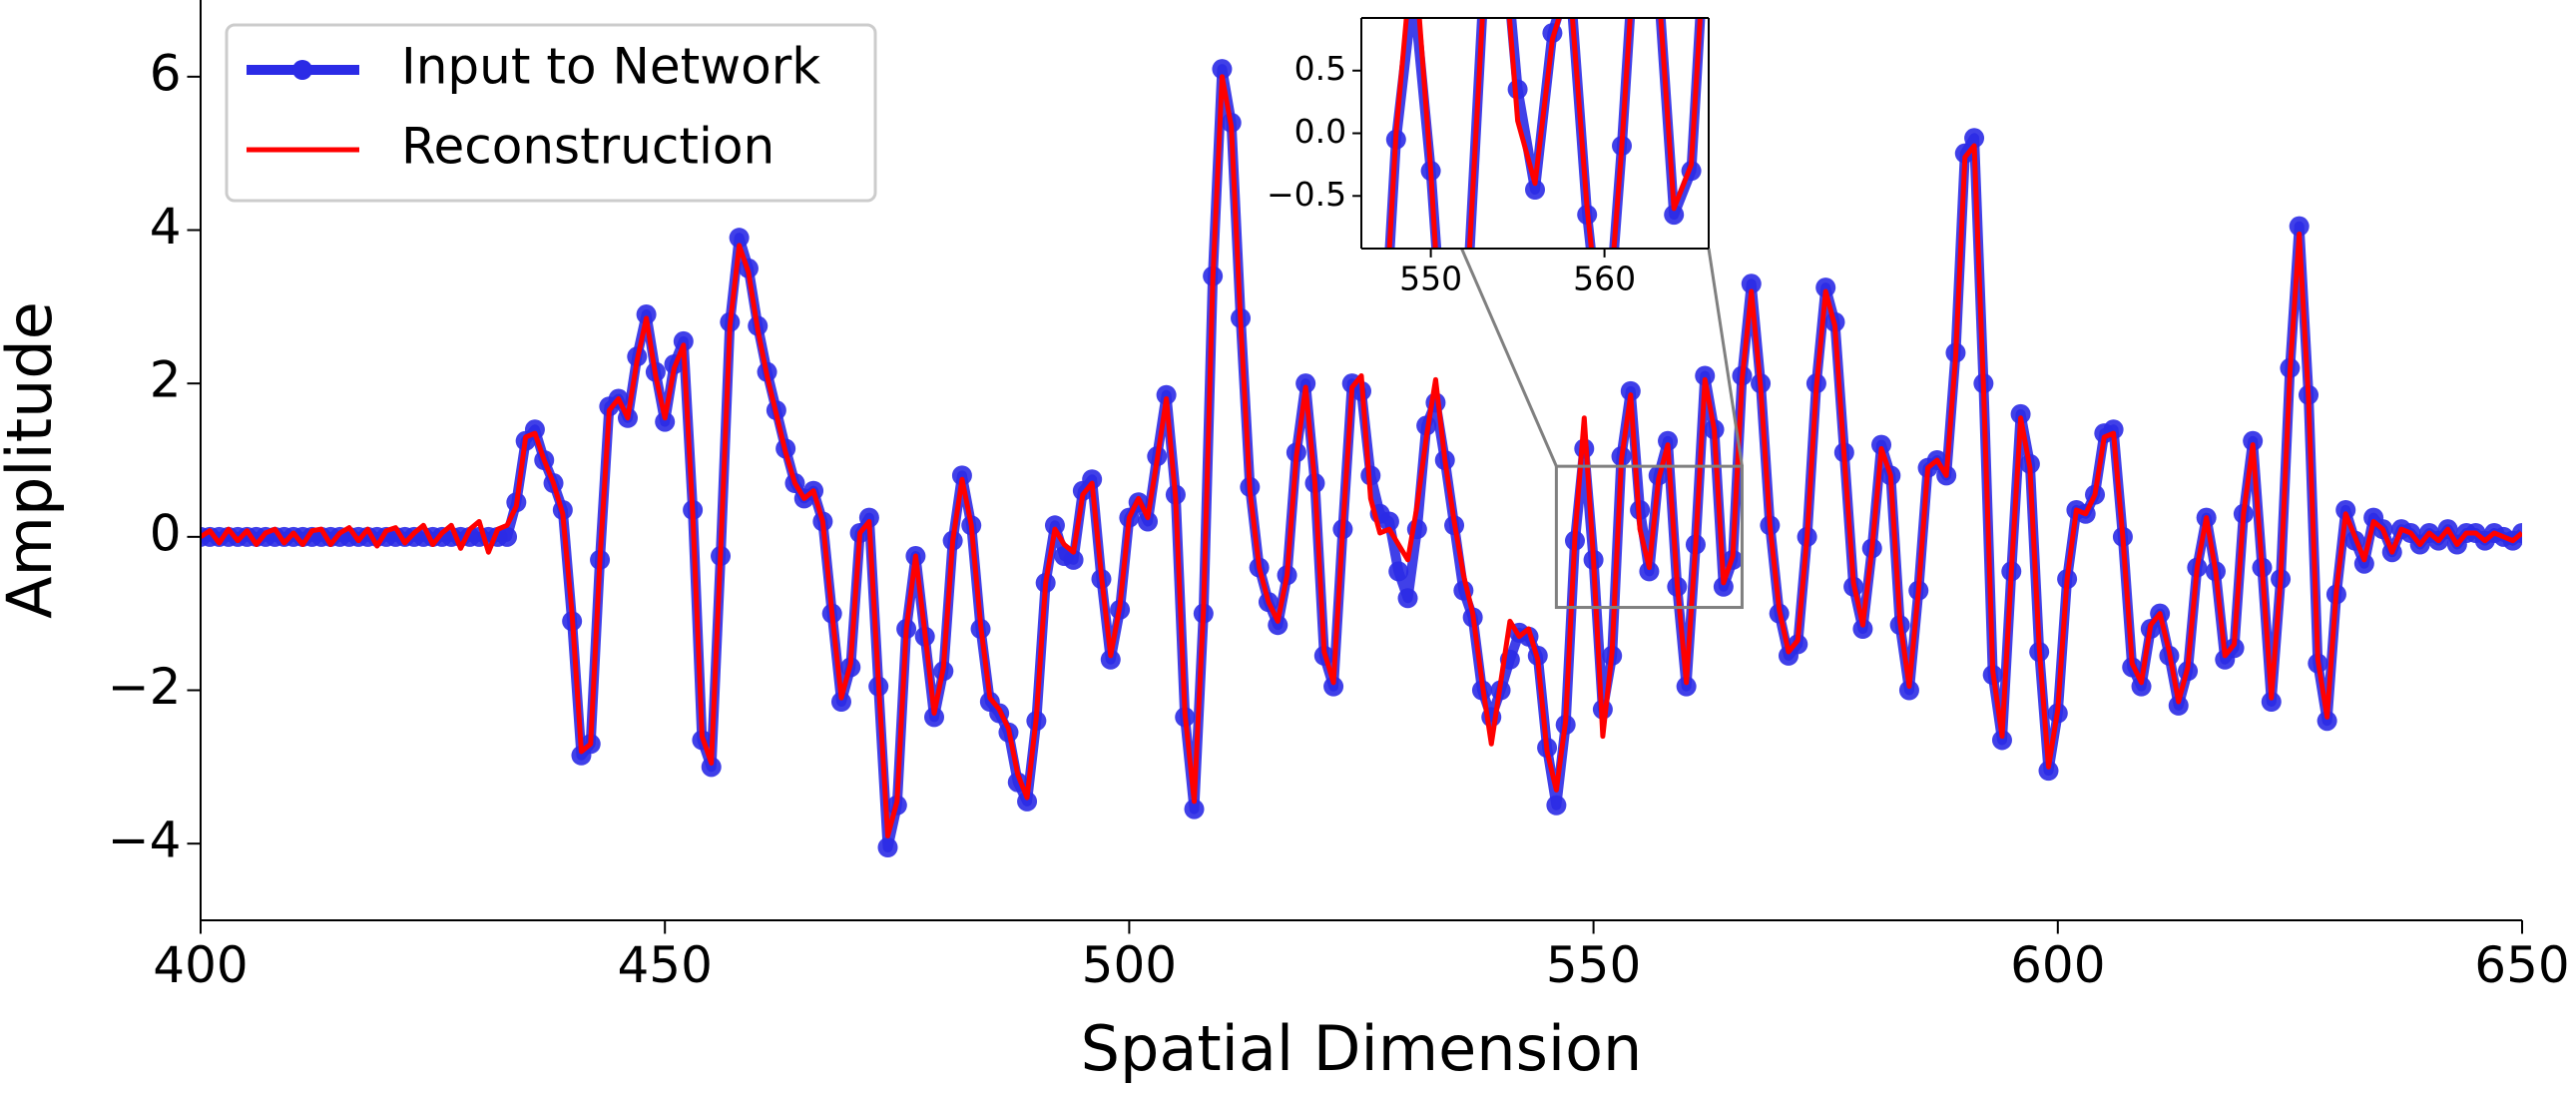 The height and width of the screenshot is (1093, 2576). I want to click on axes-background, so click(1535, 133).